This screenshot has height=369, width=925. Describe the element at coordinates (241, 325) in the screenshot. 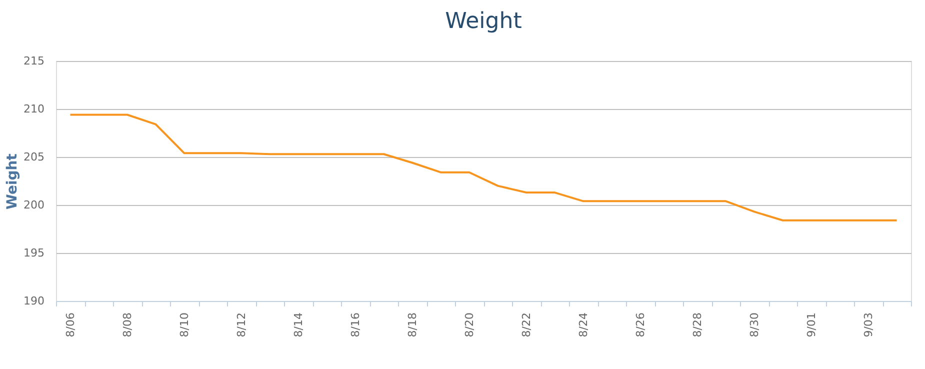

I see `x-tick-label: 8/12` at that location.